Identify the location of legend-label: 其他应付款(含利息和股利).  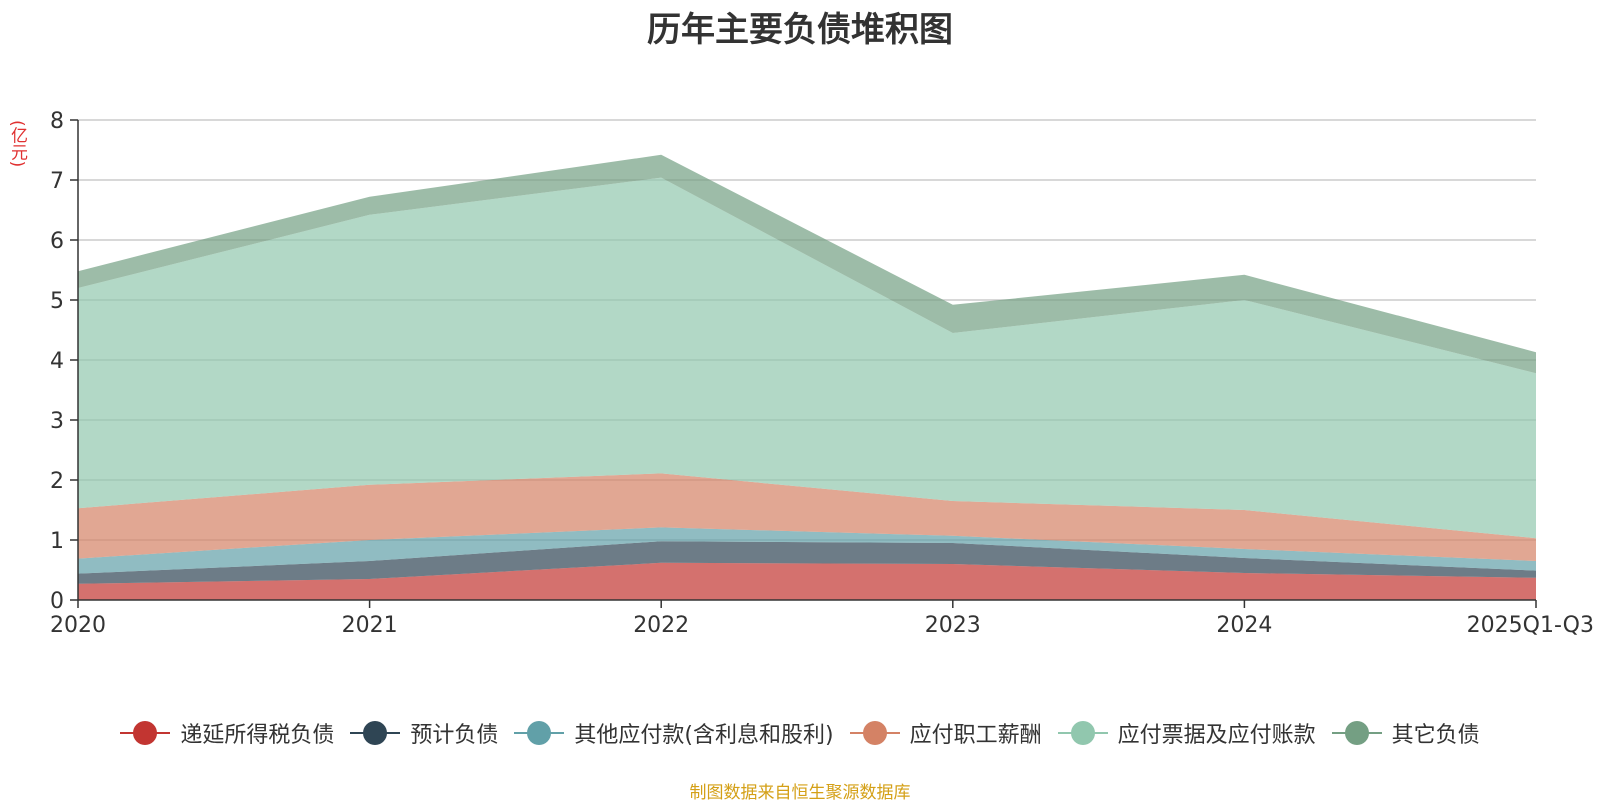
(704, 735).